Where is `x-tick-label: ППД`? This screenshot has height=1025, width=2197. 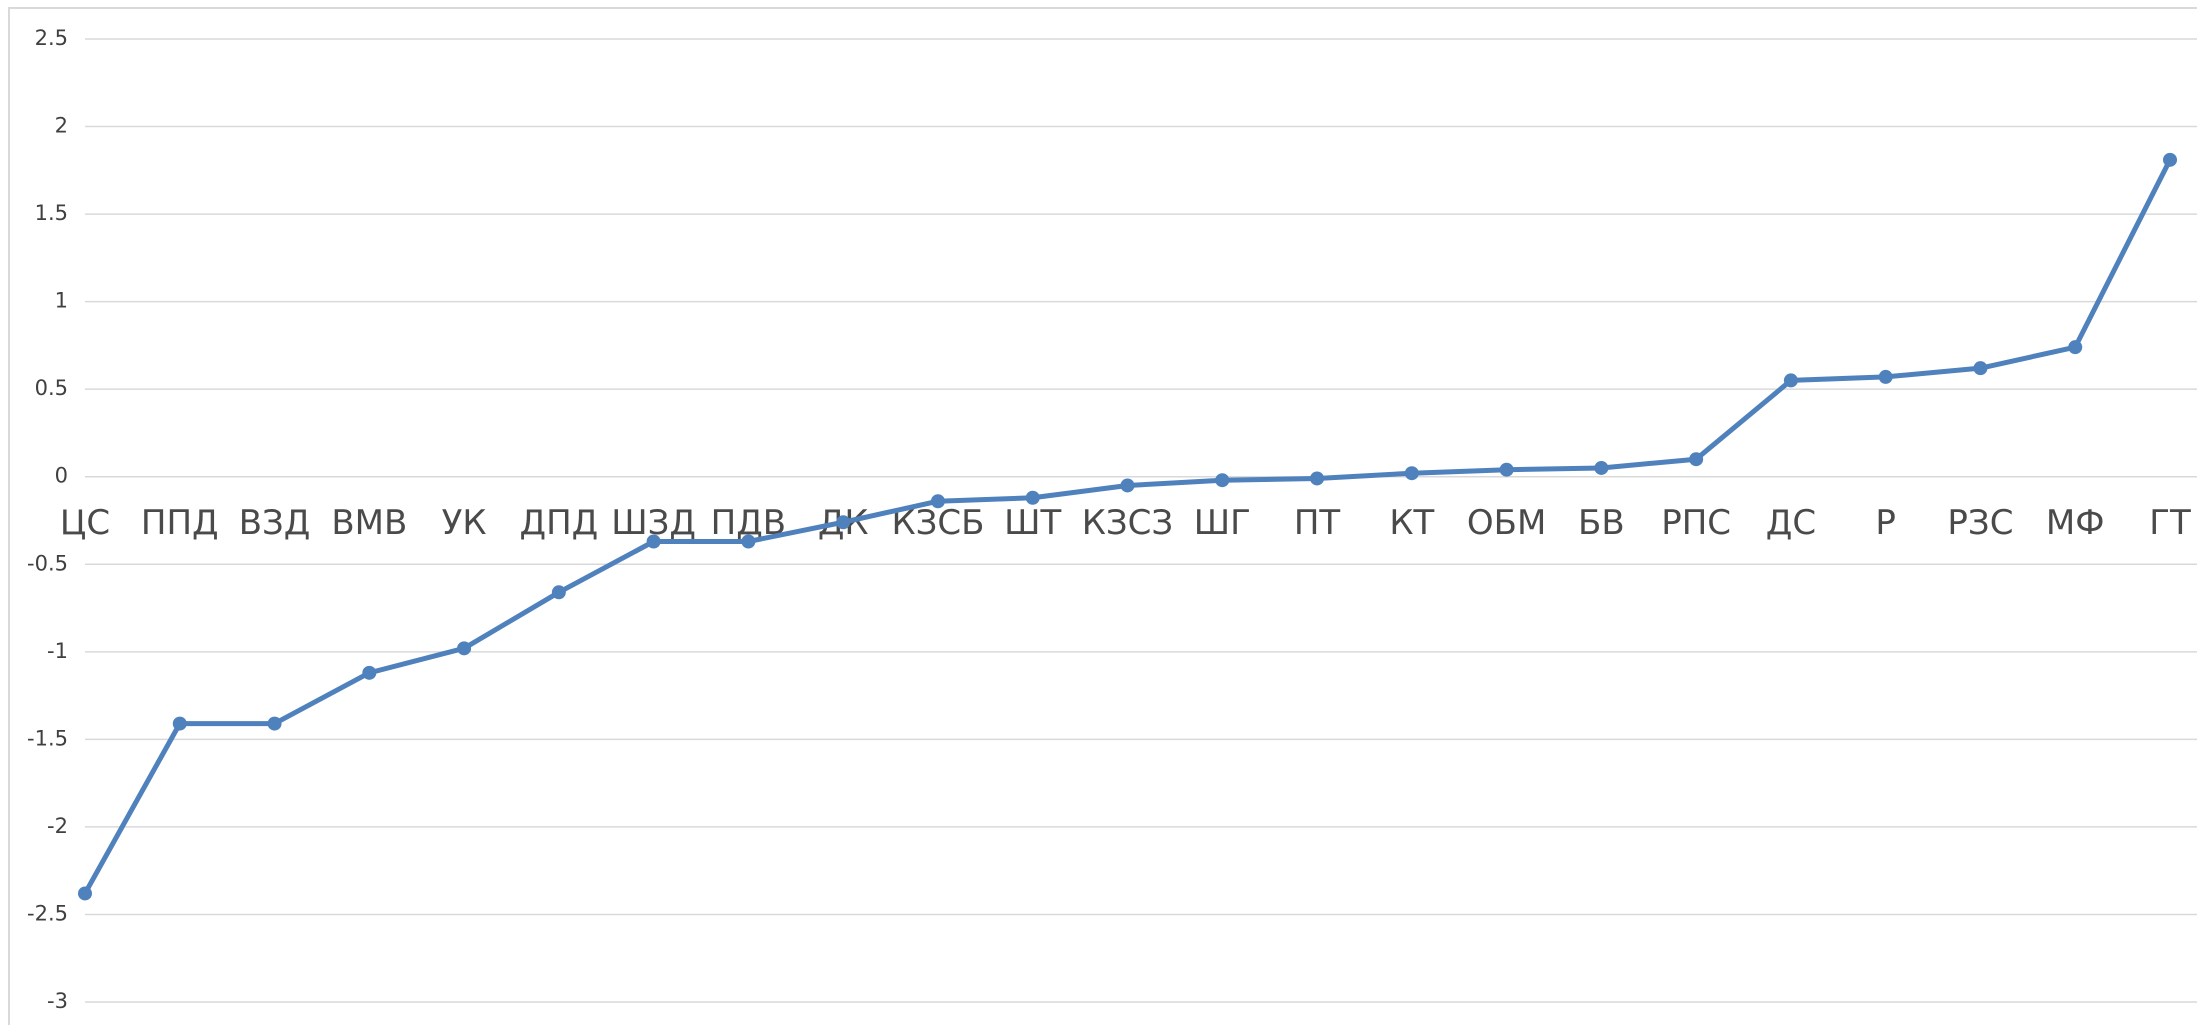 x-tick-label: ППД is located at coordinates (180, 523).